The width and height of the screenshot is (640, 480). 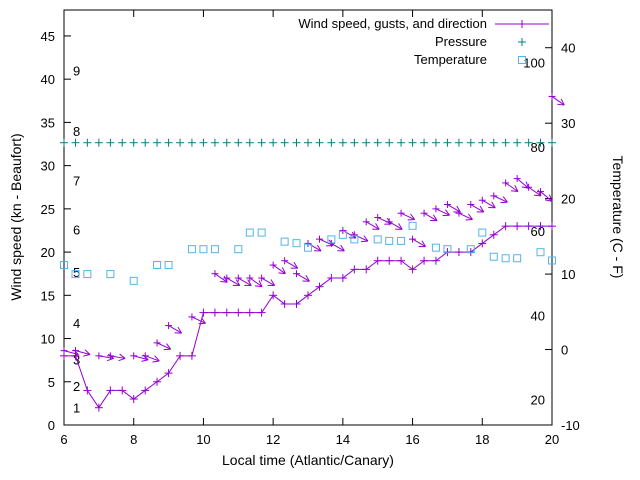 What do you see at coordinates (461, 41) in the screenshot?
I see `legend-label-pressure: Pressure` at bounding box center [461, 41].